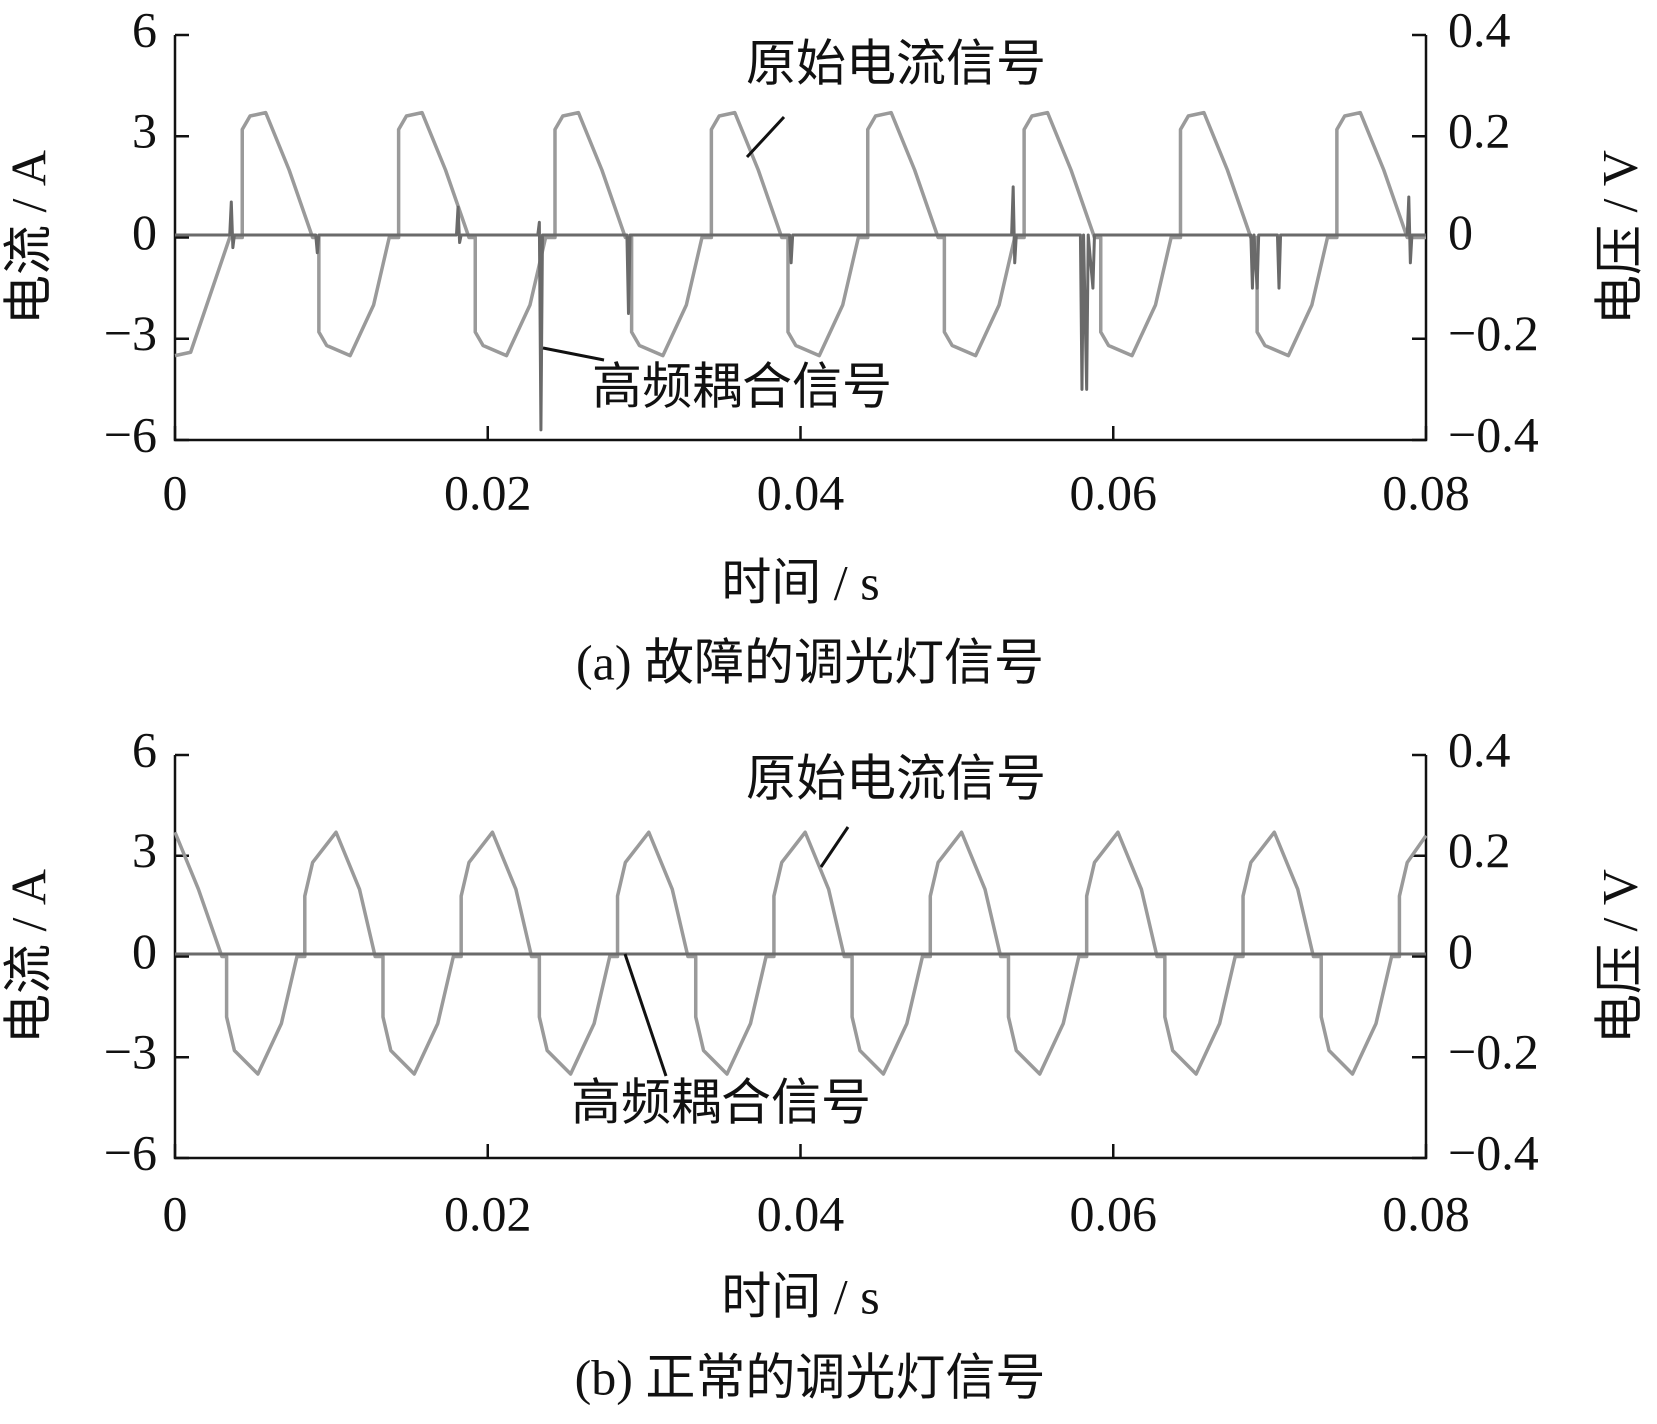  What do you see at coordinates (810, 662) in the screenshot?
I see `caption: (a) 故障的调光灯信号` at bounding box center [810, 662].